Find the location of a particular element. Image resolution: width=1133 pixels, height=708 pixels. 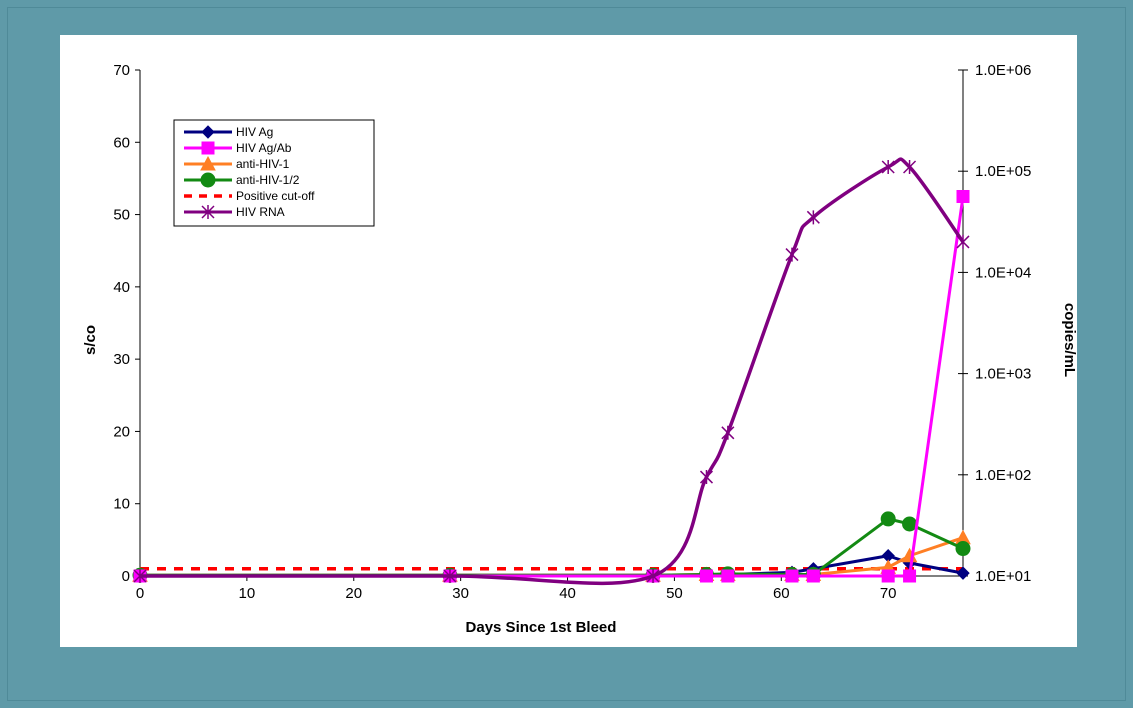

x-tick-label: 10 is located at coordinates (247, 593).